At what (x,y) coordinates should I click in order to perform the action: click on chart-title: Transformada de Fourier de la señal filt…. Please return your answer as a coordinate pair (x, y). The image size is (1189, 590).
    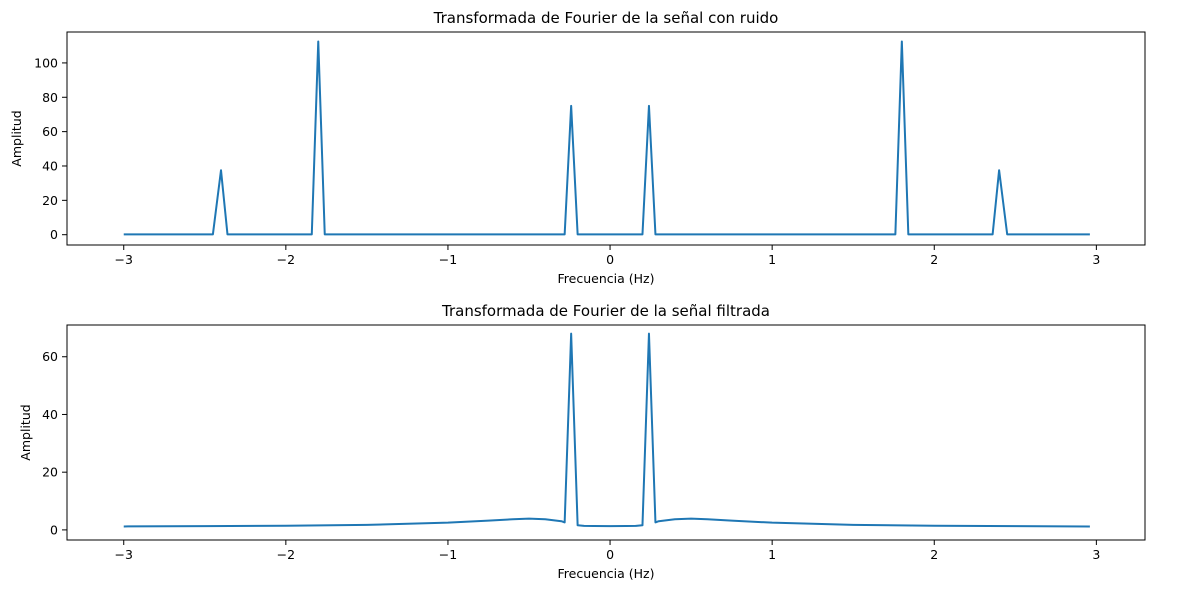
    Looking at the image, I should click on (605, 311).